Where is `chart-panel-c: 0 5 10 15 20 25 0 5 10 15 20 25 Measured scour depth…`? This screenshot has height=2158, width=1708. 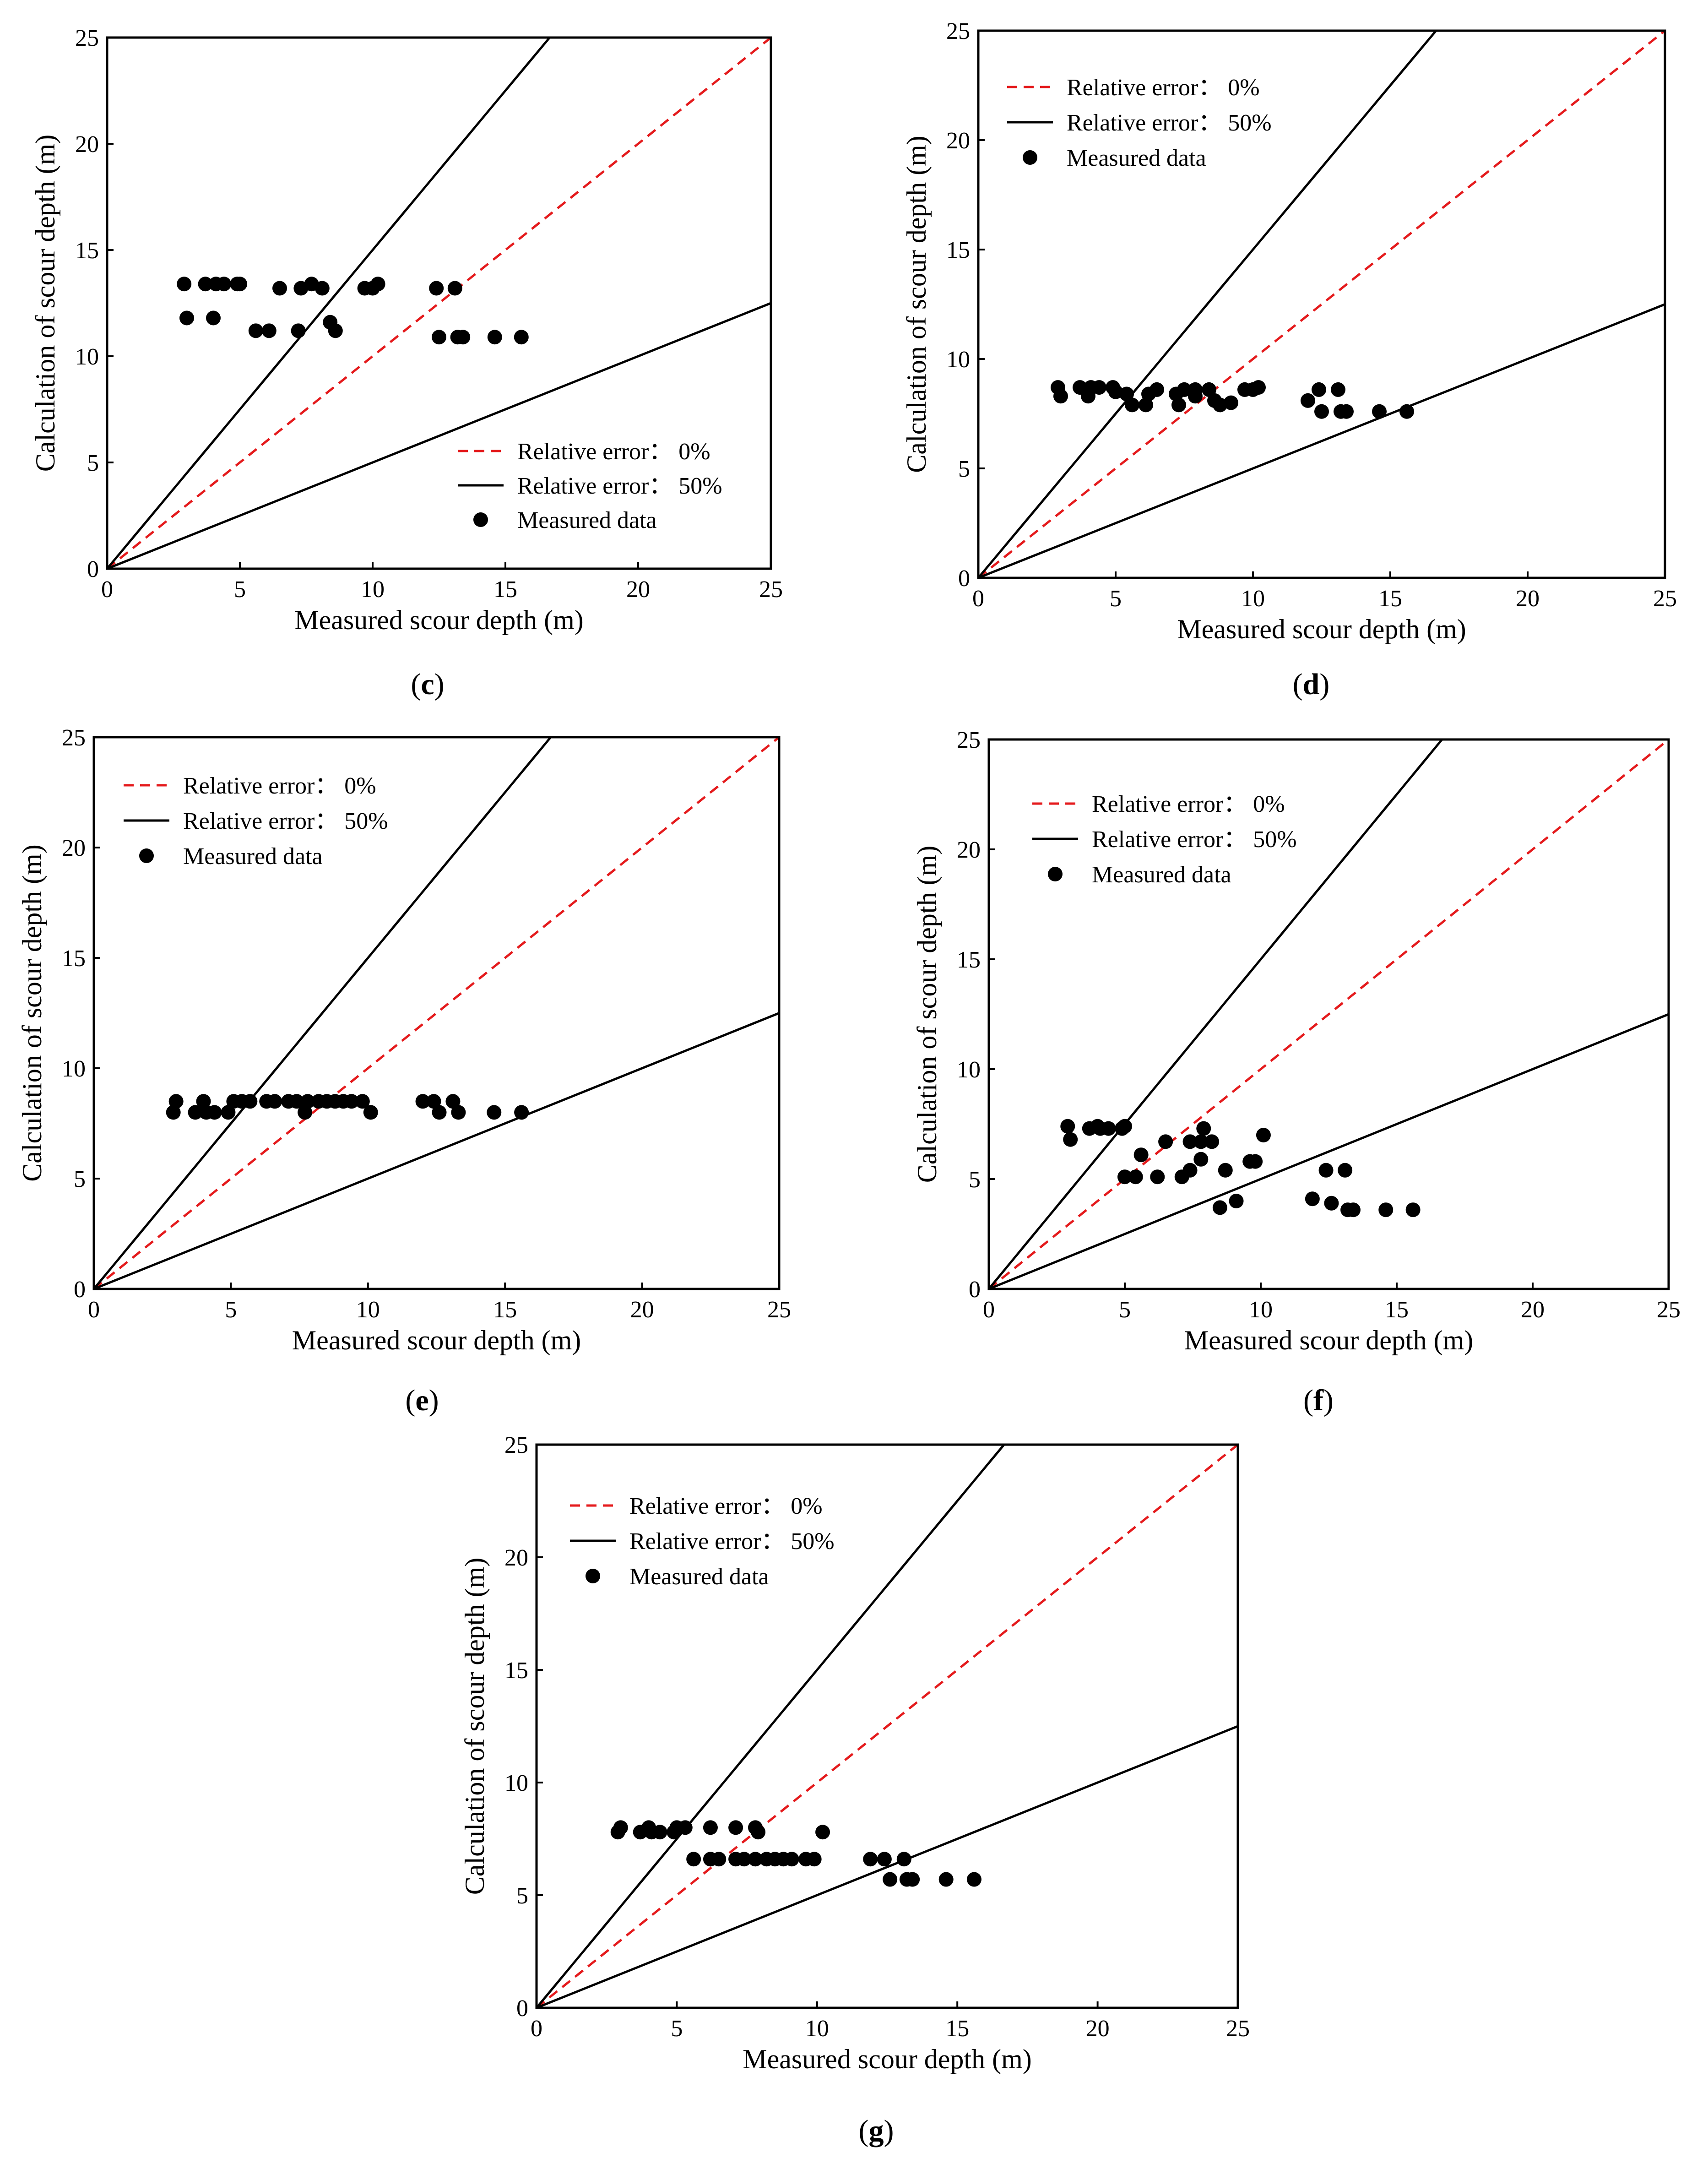 chart-panel-c: 0 5 10 15 20 25 0 5 10 15 20 25 Measured scour depth… is located at coordinates (406, 363).